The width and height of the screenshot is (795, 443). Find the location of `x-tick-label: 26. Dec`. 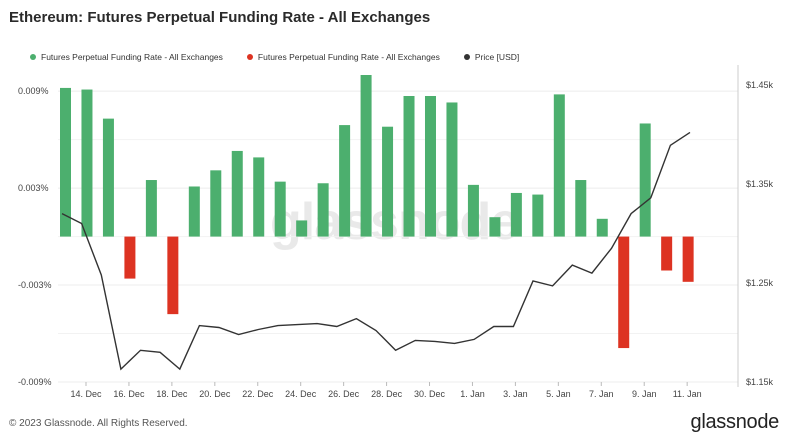

x-tick-label: 26. Dec is located at coordinates (344, 394).